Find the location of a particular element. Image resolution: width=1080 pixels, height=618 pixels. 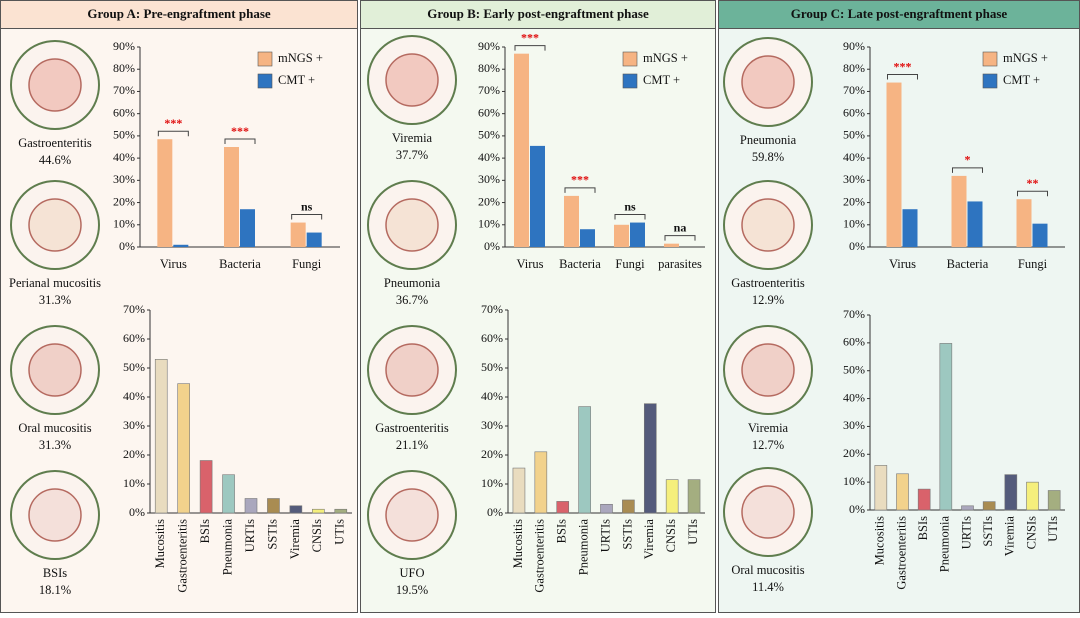

header-b is located at coordinates (538, 14).